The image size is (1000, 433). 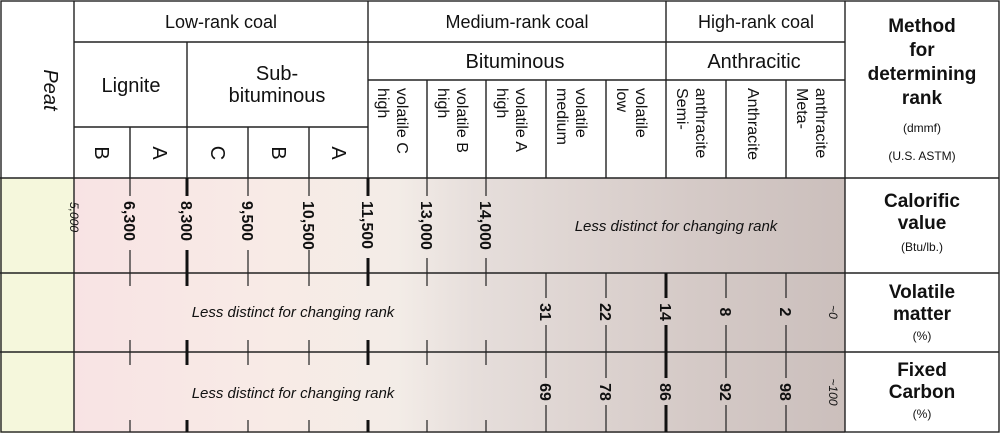 I want to click on lignite-b: B, so click(x=101, y=152).